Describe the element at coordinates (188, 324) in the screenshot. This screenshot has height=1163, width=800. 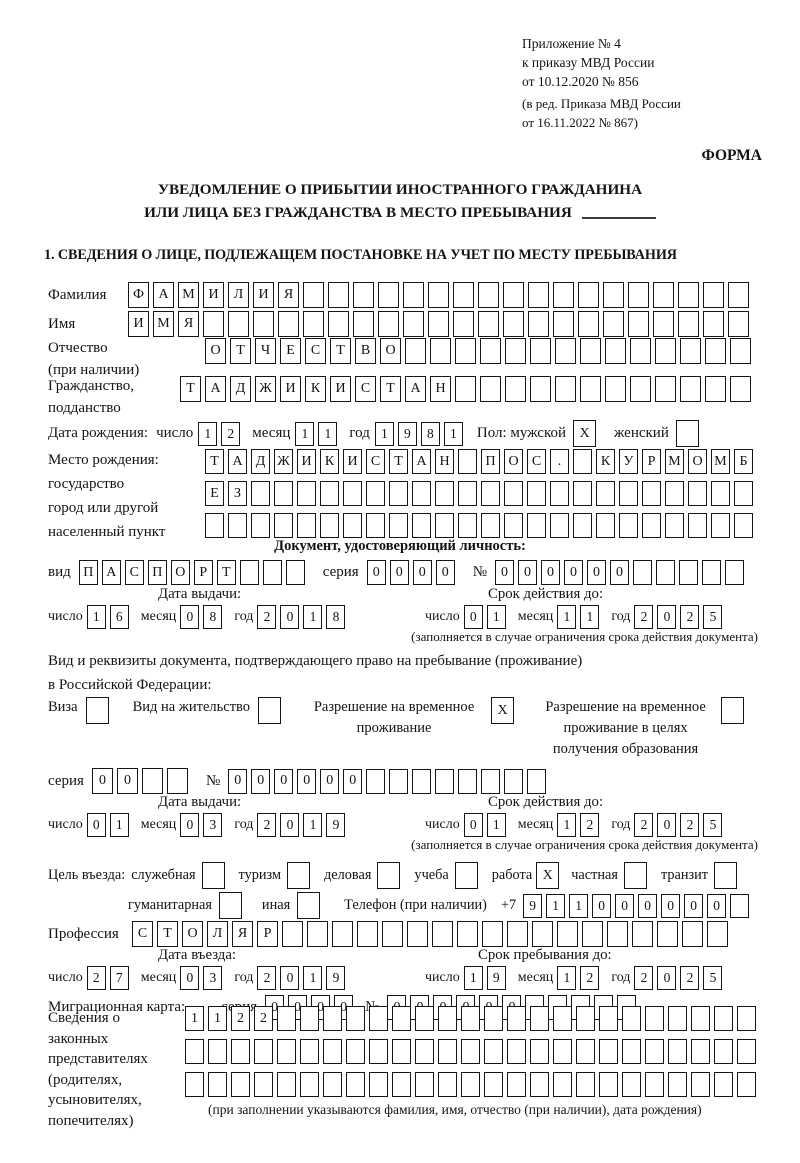
I see `form-cell: Я` at that location.